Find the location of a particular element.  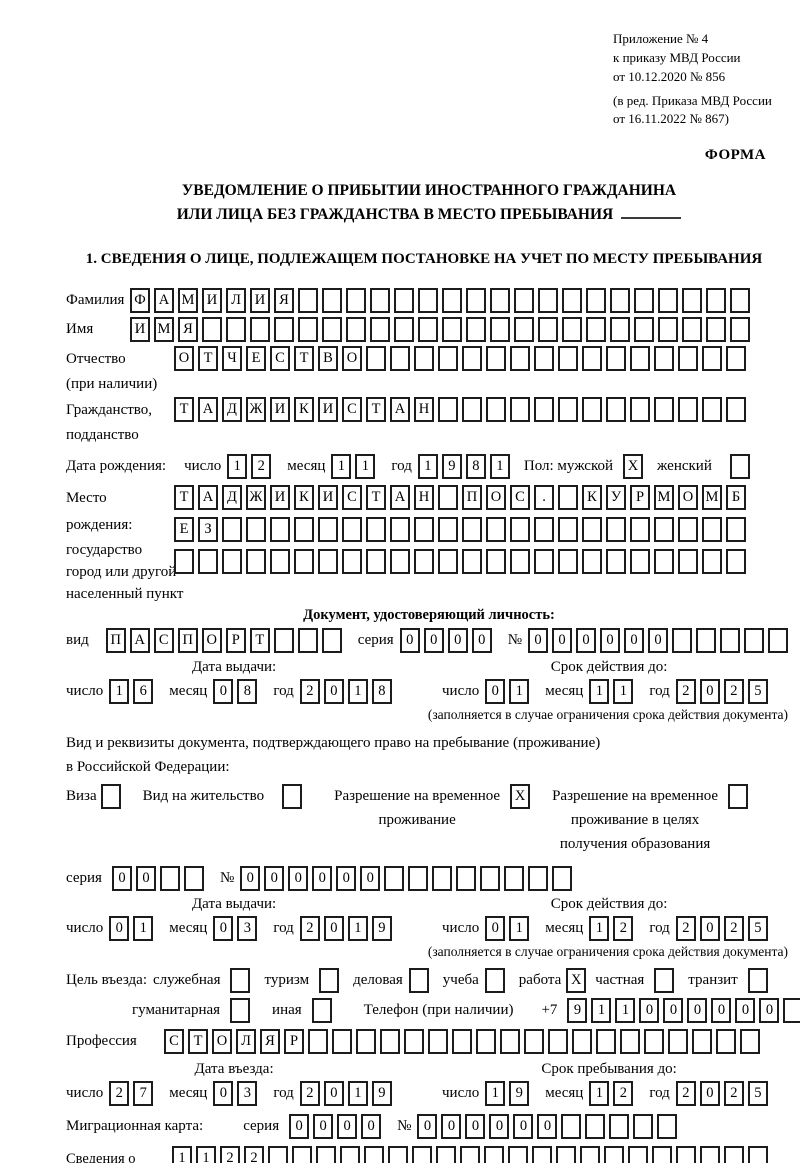

char-box: Ж is located at coordinates (256, 498).